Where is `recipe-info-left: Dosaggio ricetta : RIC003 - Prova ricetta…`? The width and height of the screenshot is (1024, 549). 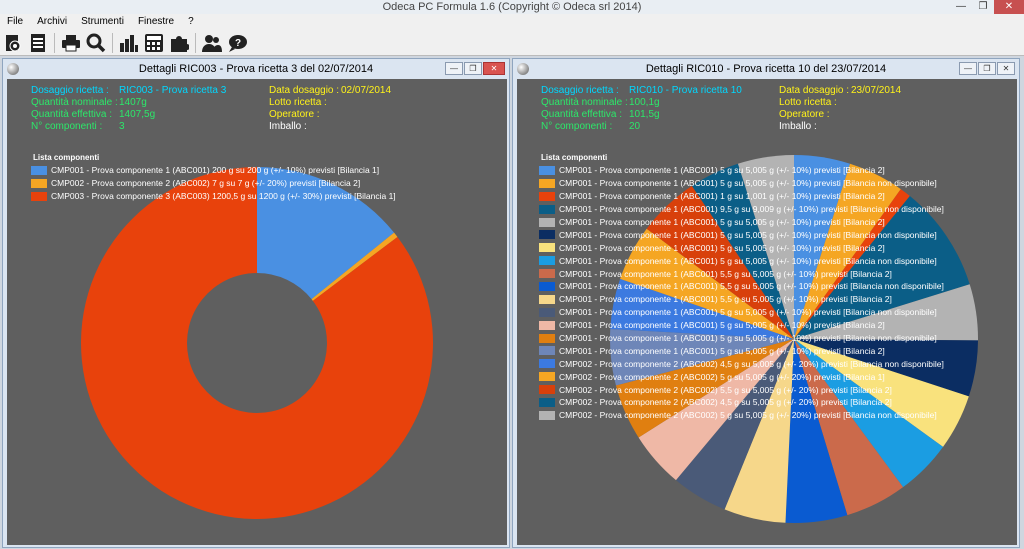
recipe-info-left: Dosaggio ricetta : RIC003 - Prova ricetta… is located at coordinates (128, 109).